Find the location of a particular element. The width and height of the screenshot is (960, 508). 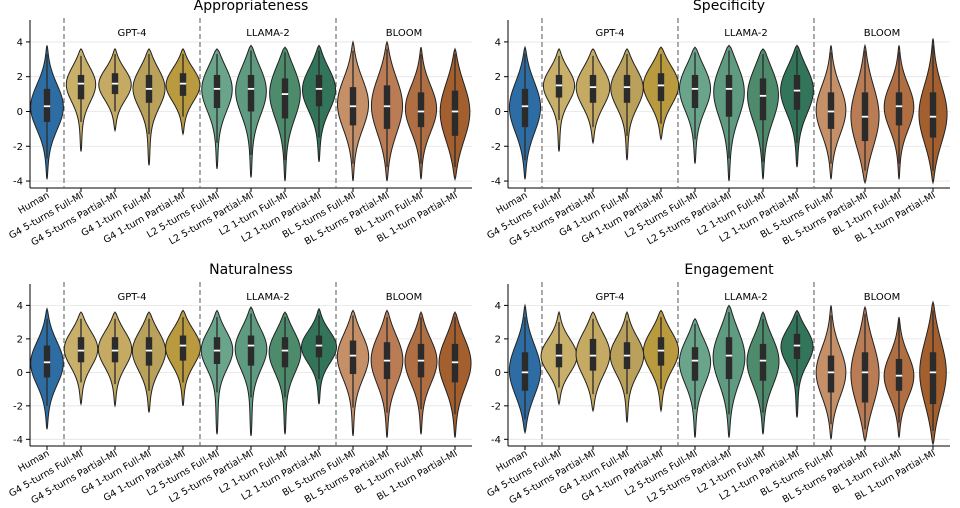

chart-title: Naturalness is located at coordinates (251, 270).